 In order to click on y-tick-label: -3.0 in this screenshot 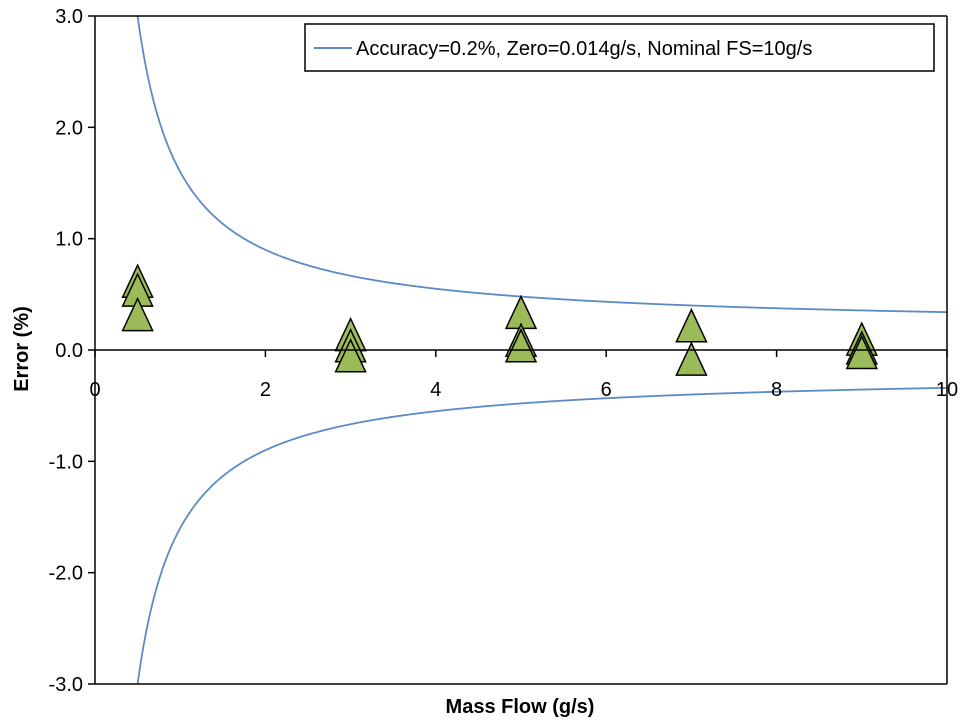, I will do `click(66, 685)`.